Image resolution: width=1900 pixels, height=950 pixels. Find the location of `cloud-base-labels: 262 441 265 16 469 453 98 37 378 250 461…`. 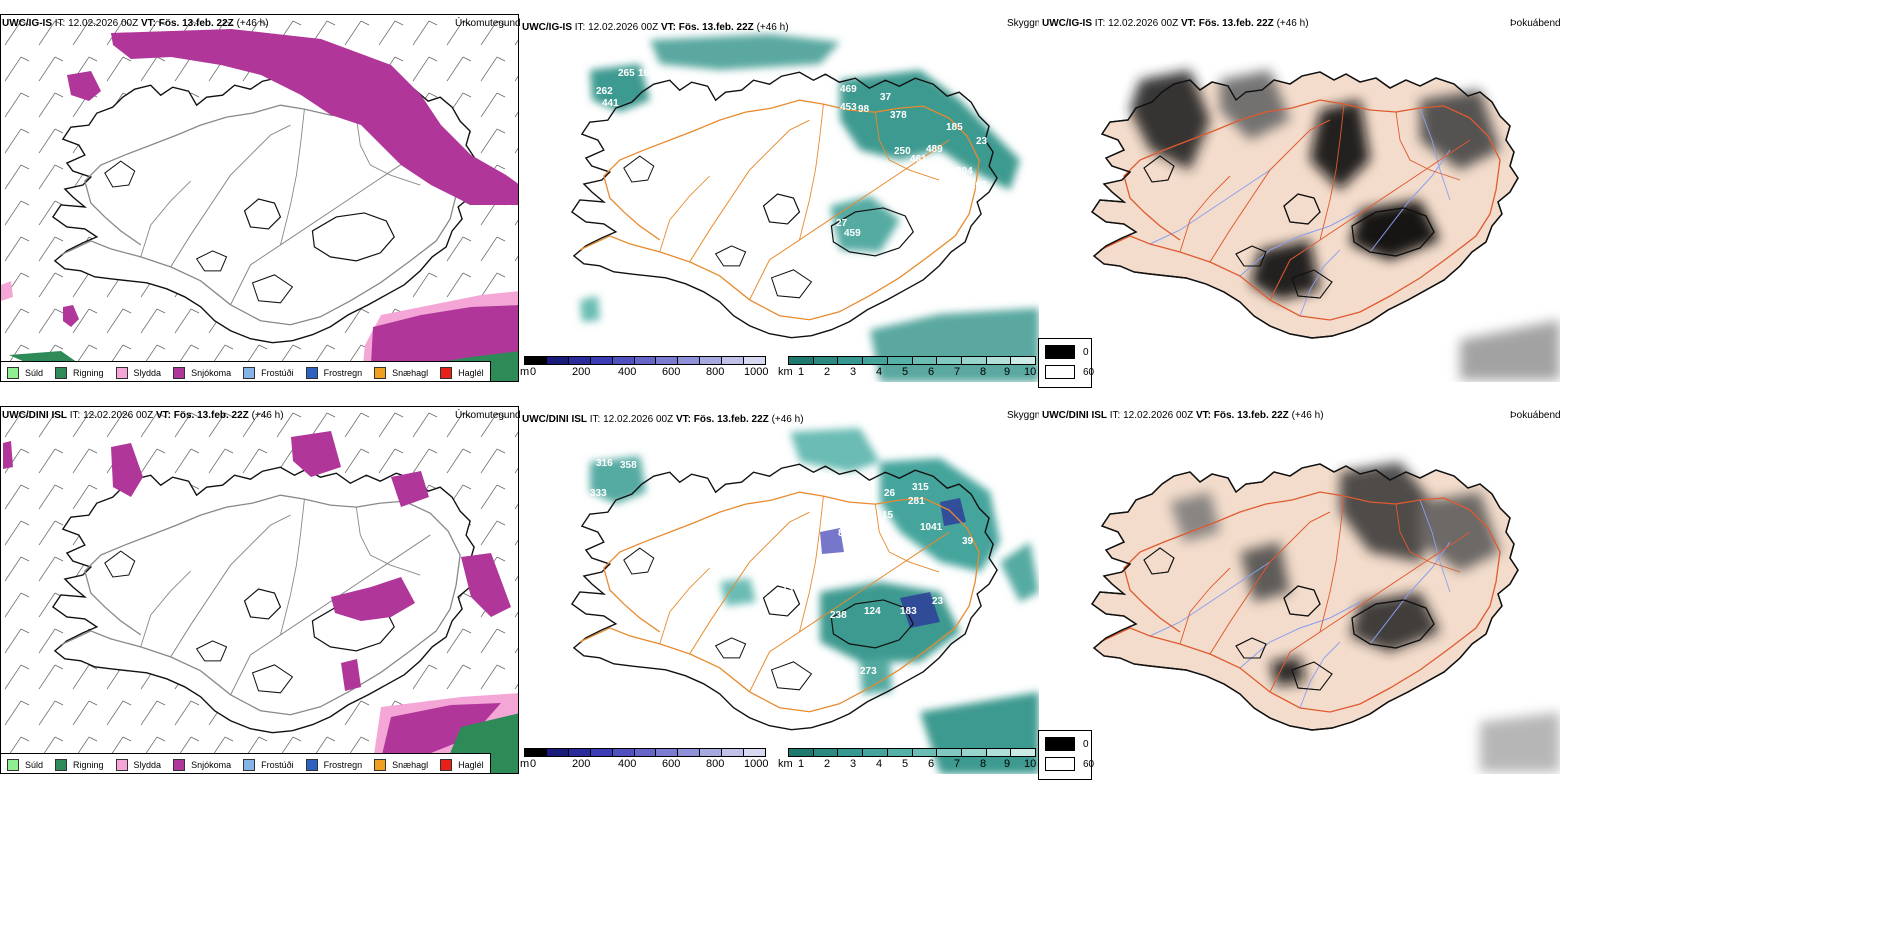

cloud-base-labels: 262 441 265 16 469 453 98 37 378 250 461… is located at coordinates (792, 153).